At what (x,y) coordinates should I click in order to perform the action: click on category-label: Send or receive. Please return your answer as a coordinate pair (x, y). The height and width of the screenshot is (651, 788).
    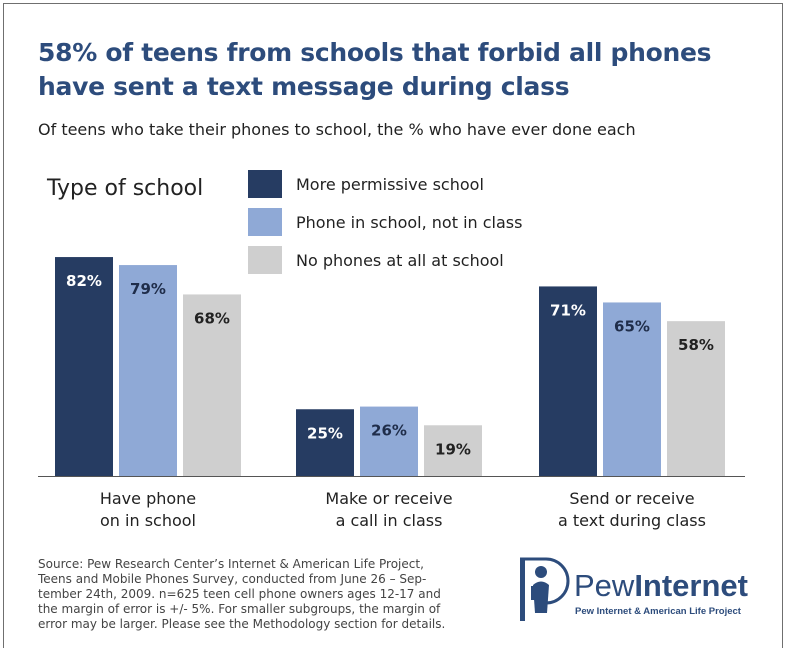
    Looking at the image, I should click on (631, 498).